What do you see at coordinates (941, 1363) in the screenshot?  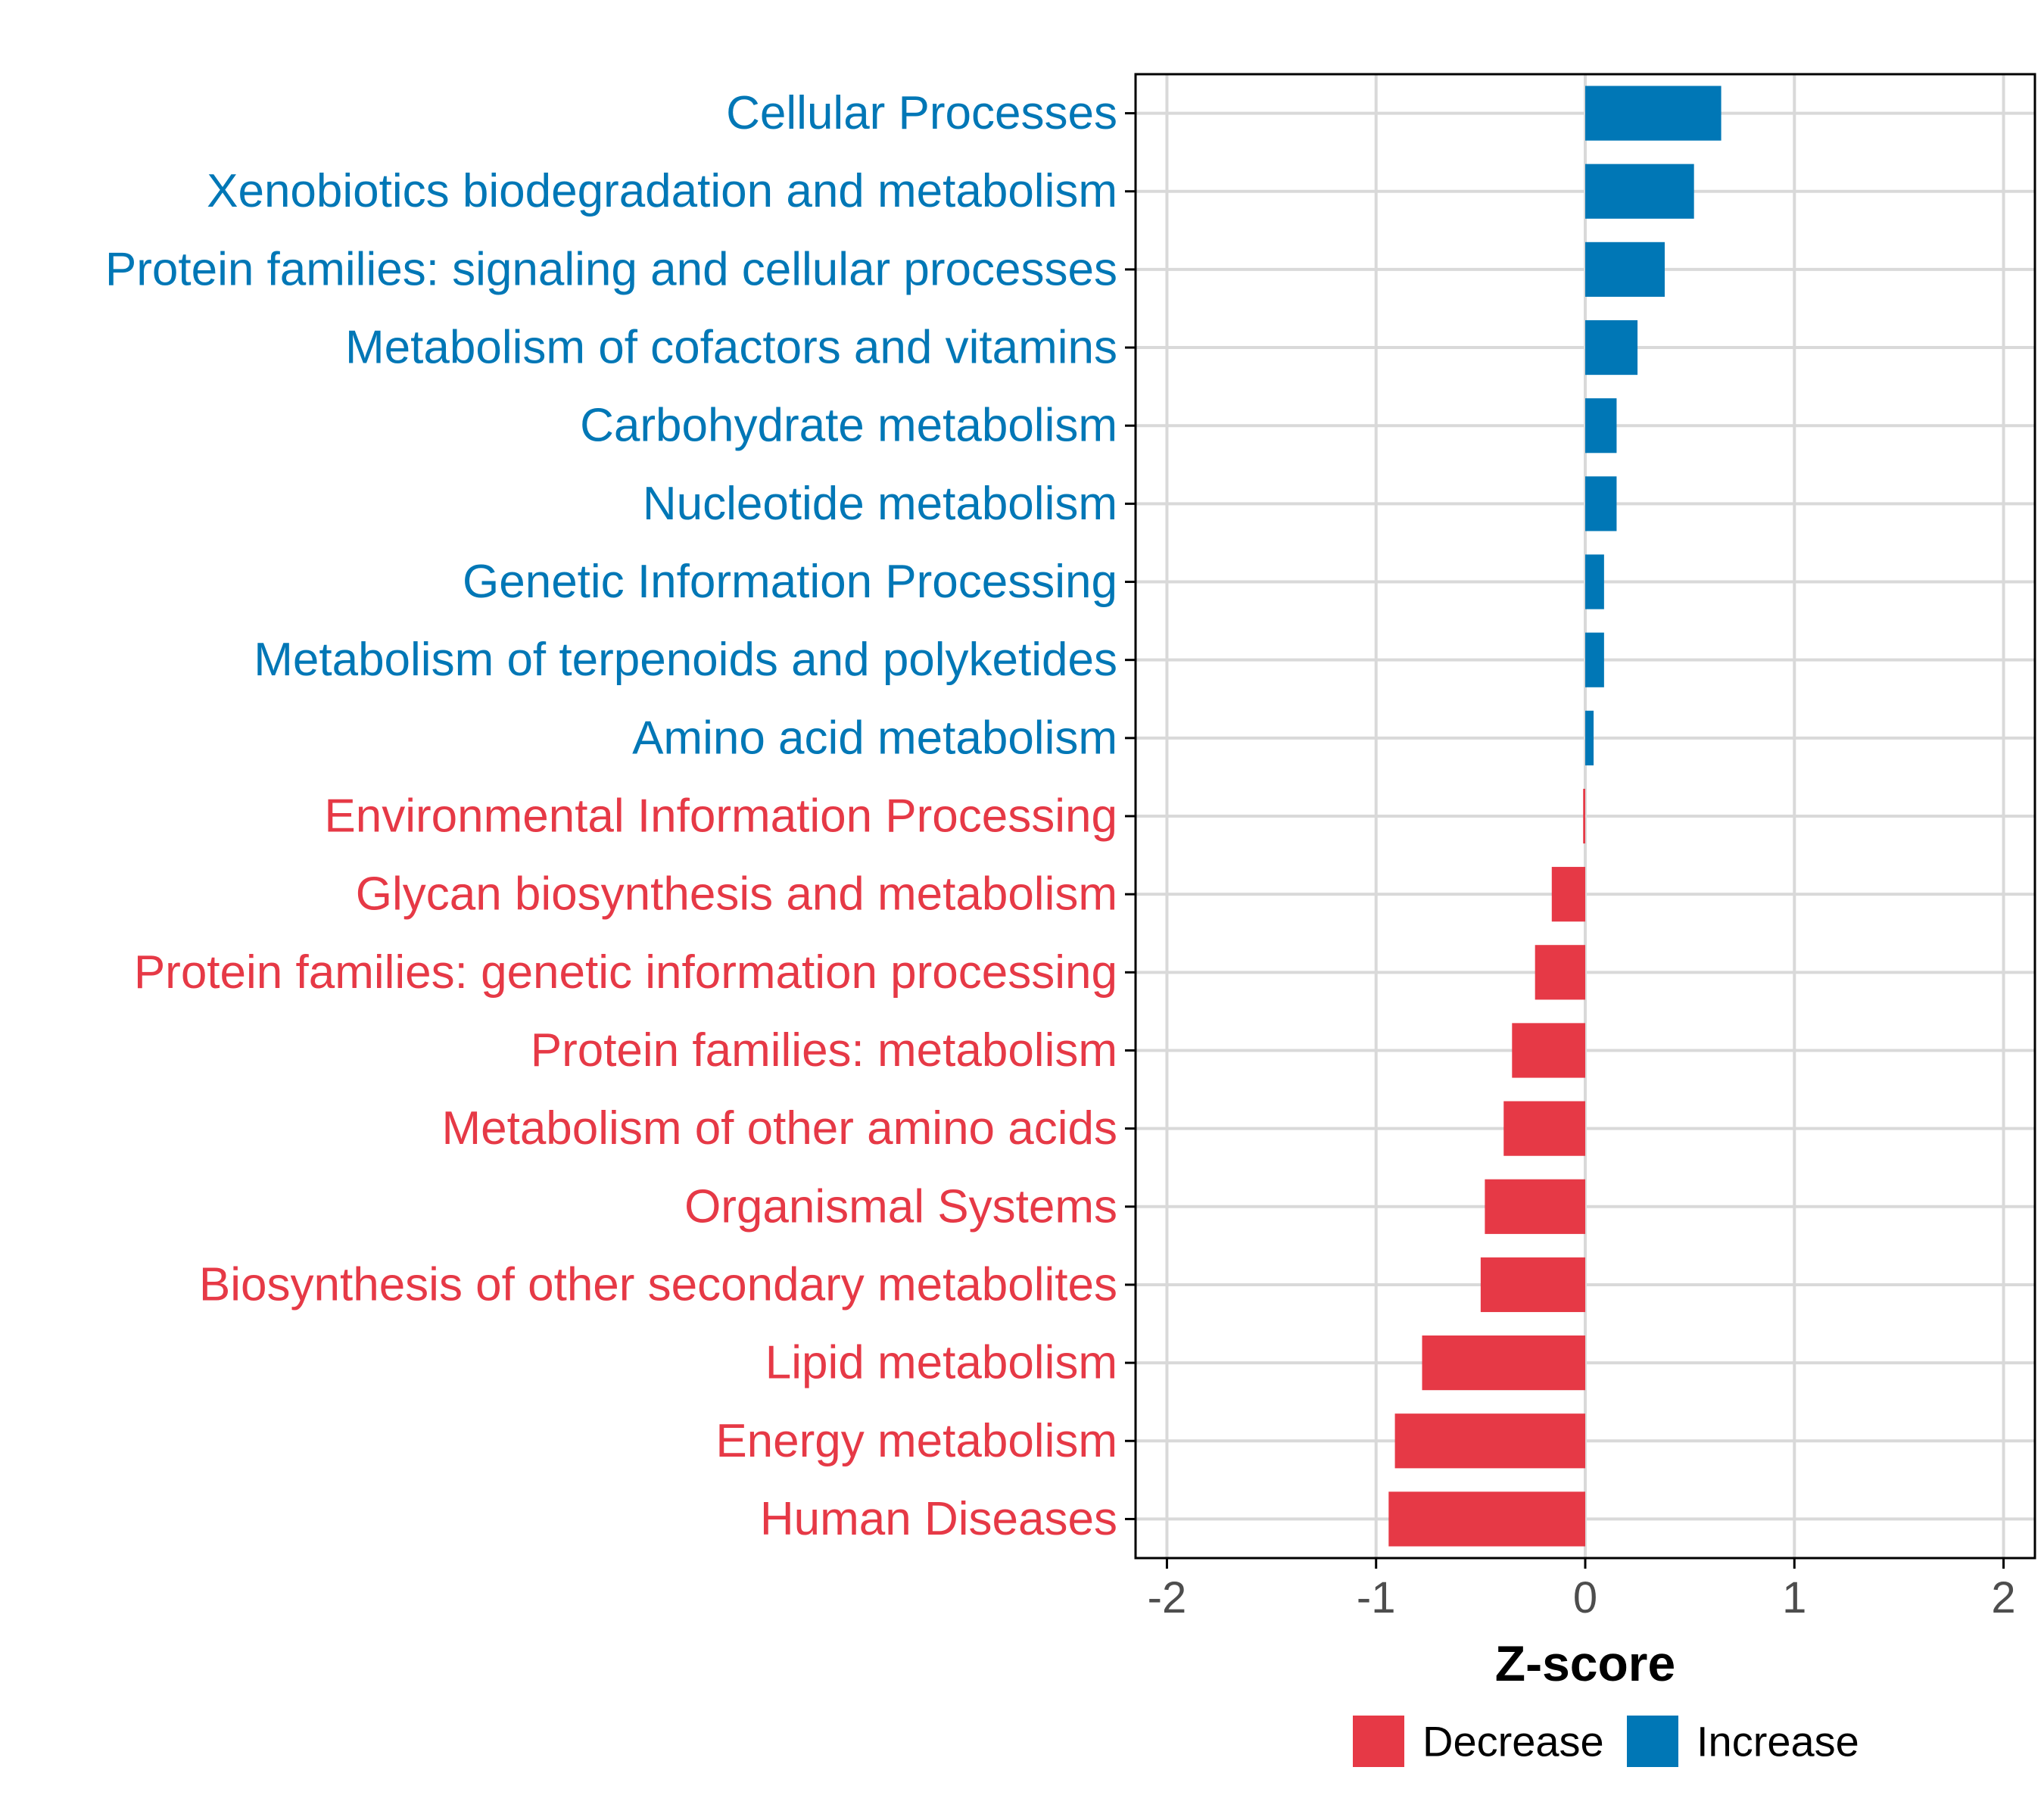 I see `category-label: Lipid metabolism` at bounding box center [941, 1363].